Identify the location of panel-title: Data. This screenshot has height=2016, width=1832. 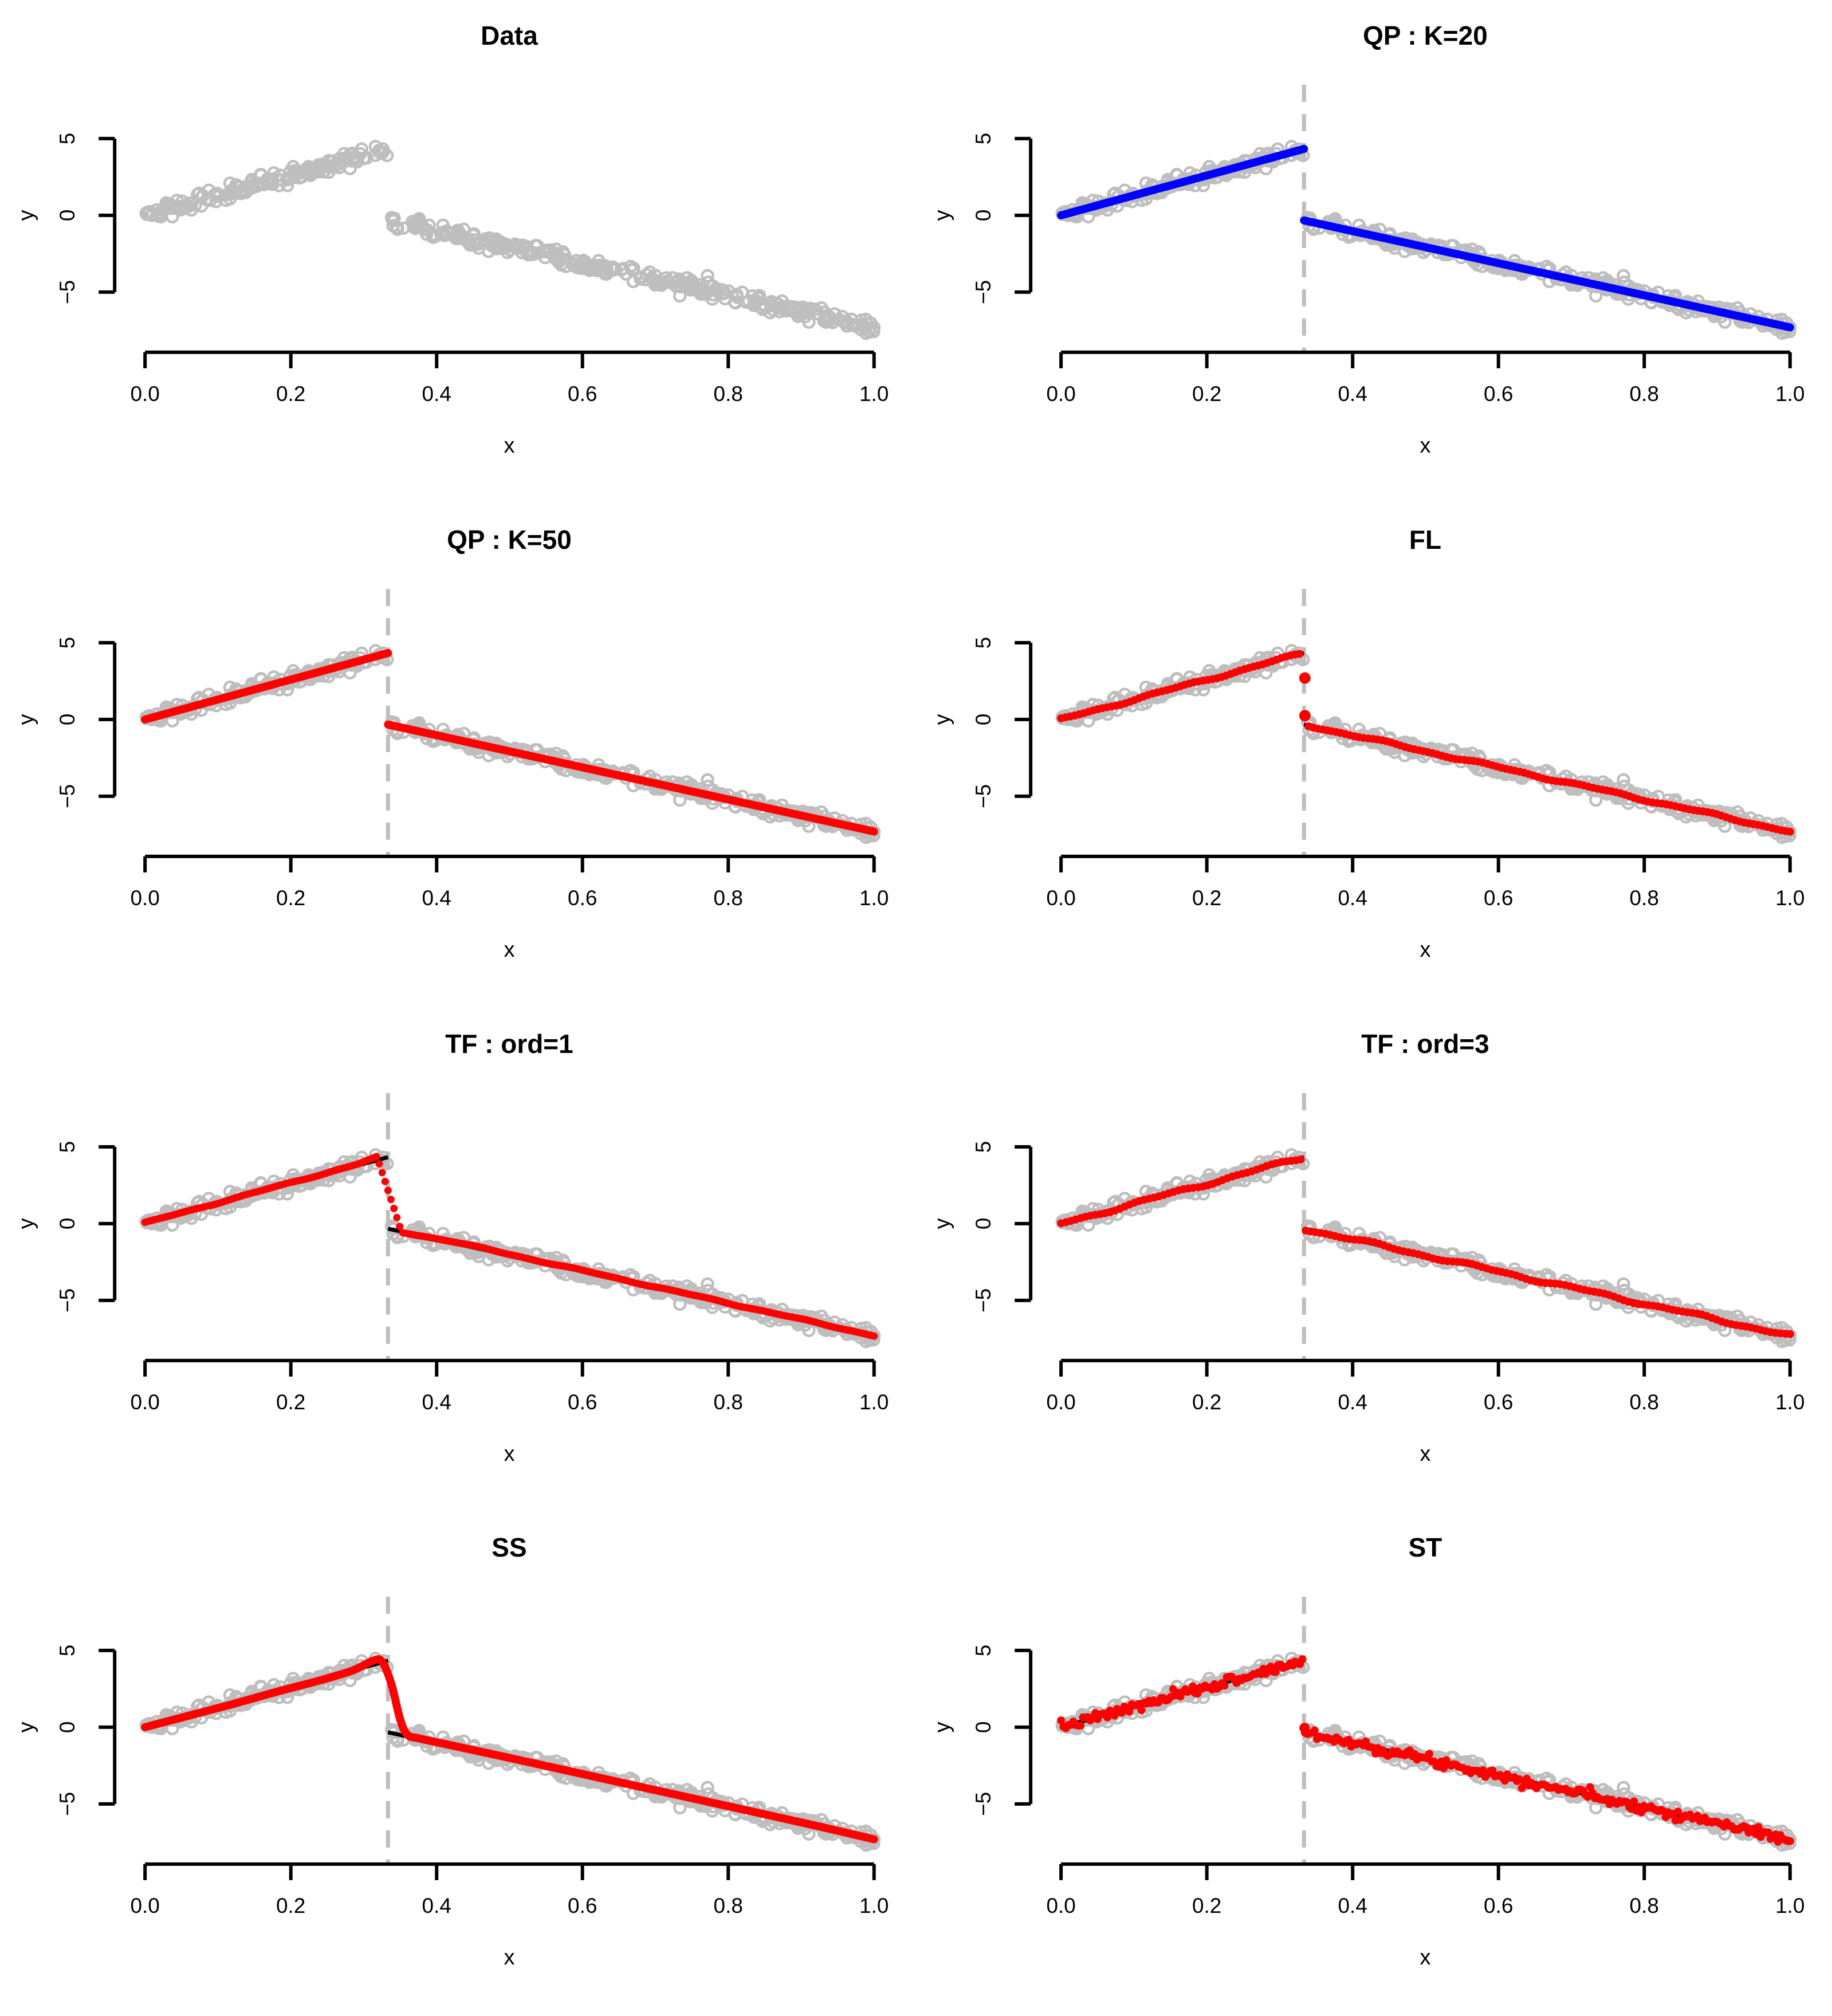
(510, 35).